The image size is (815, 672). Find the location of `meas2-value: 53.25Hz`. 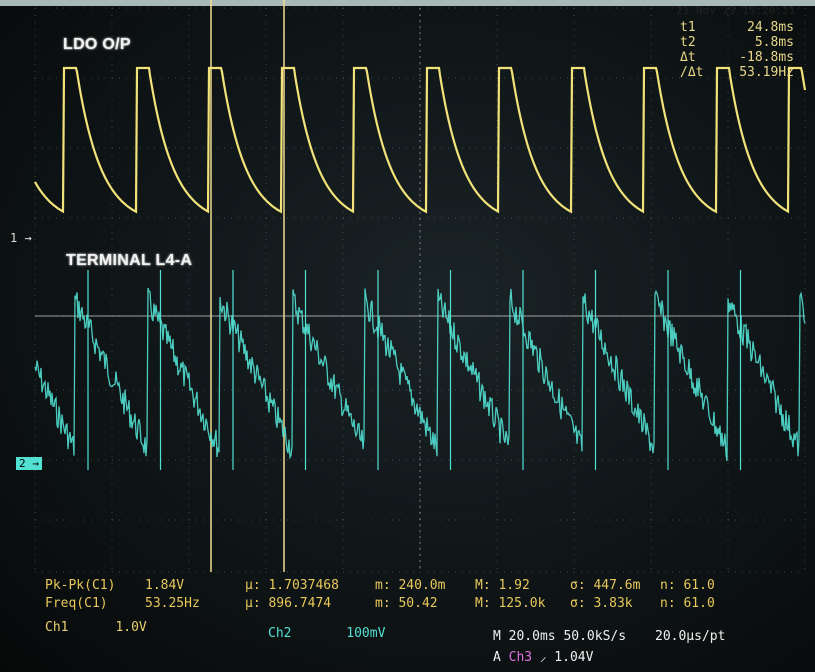

meas2-value: 53.25Hz is located at coordinates (172, 603).